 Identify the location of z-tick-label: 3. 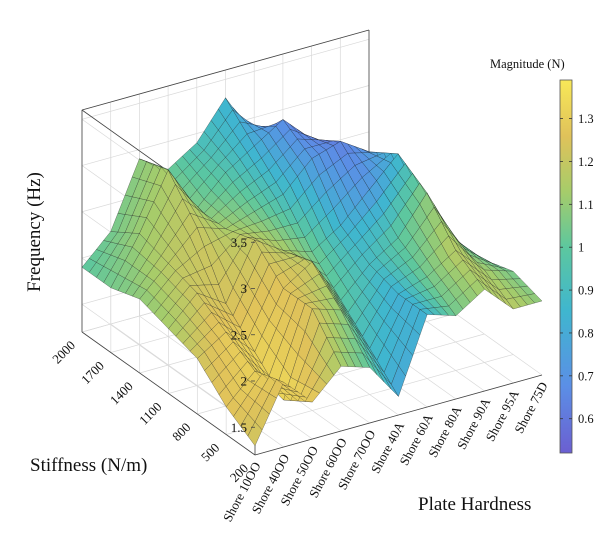
(244, 288).